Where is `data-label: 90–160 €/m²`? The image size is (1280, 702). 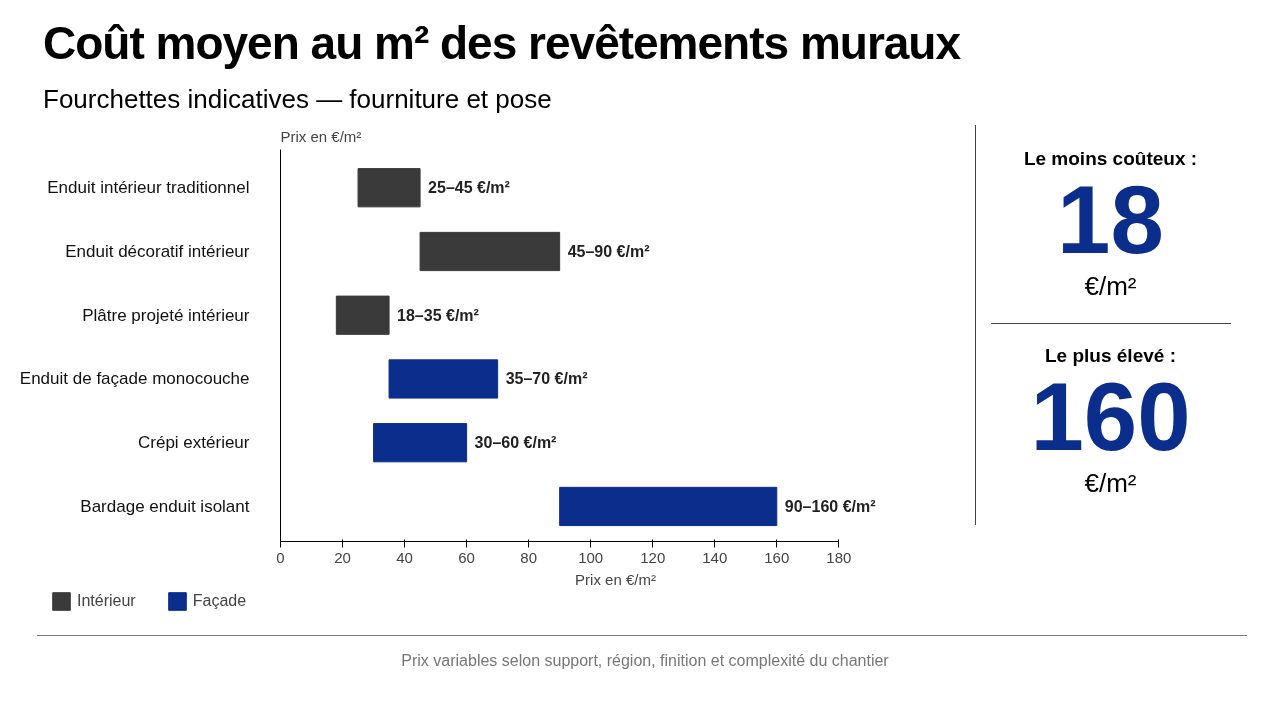 data-label: 90–160 €/m² is located at coordinates (830, 506).